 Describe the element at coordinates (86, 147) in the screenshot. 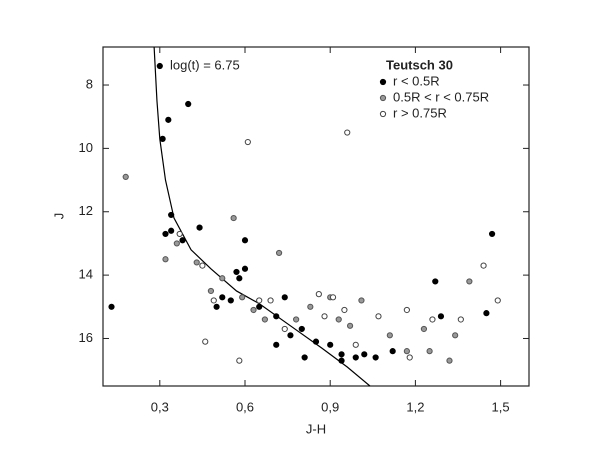

I see `y-tick-label: 10` at that location.